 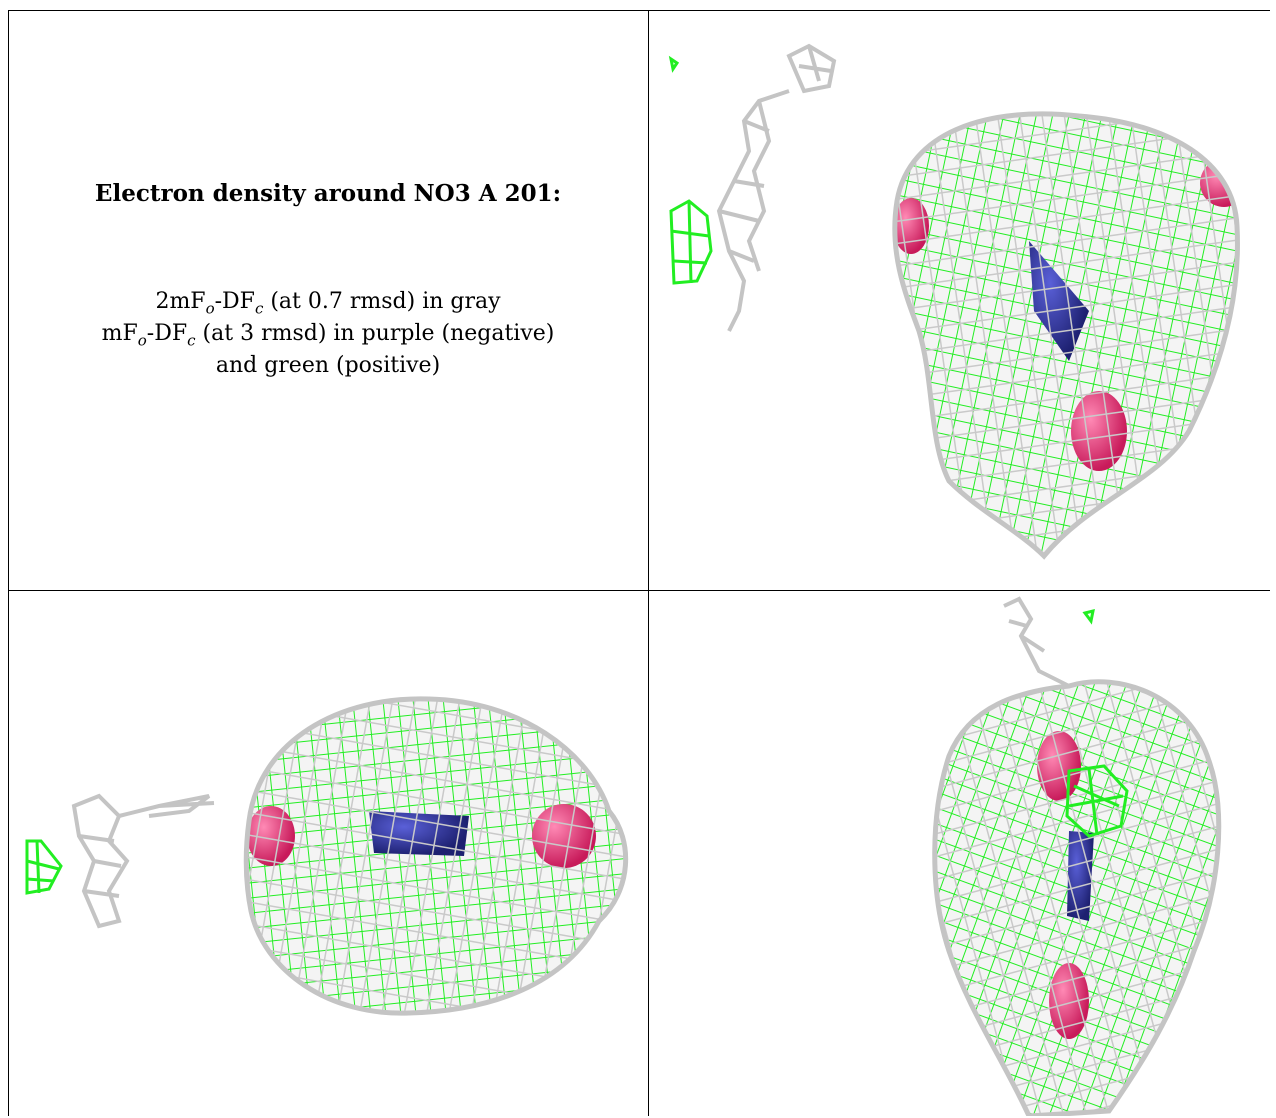 What do you see at coordinates (328, 365) in the screenshot?
I see `caption-line-3: and green (positive)` at bounding box center [328, 365].